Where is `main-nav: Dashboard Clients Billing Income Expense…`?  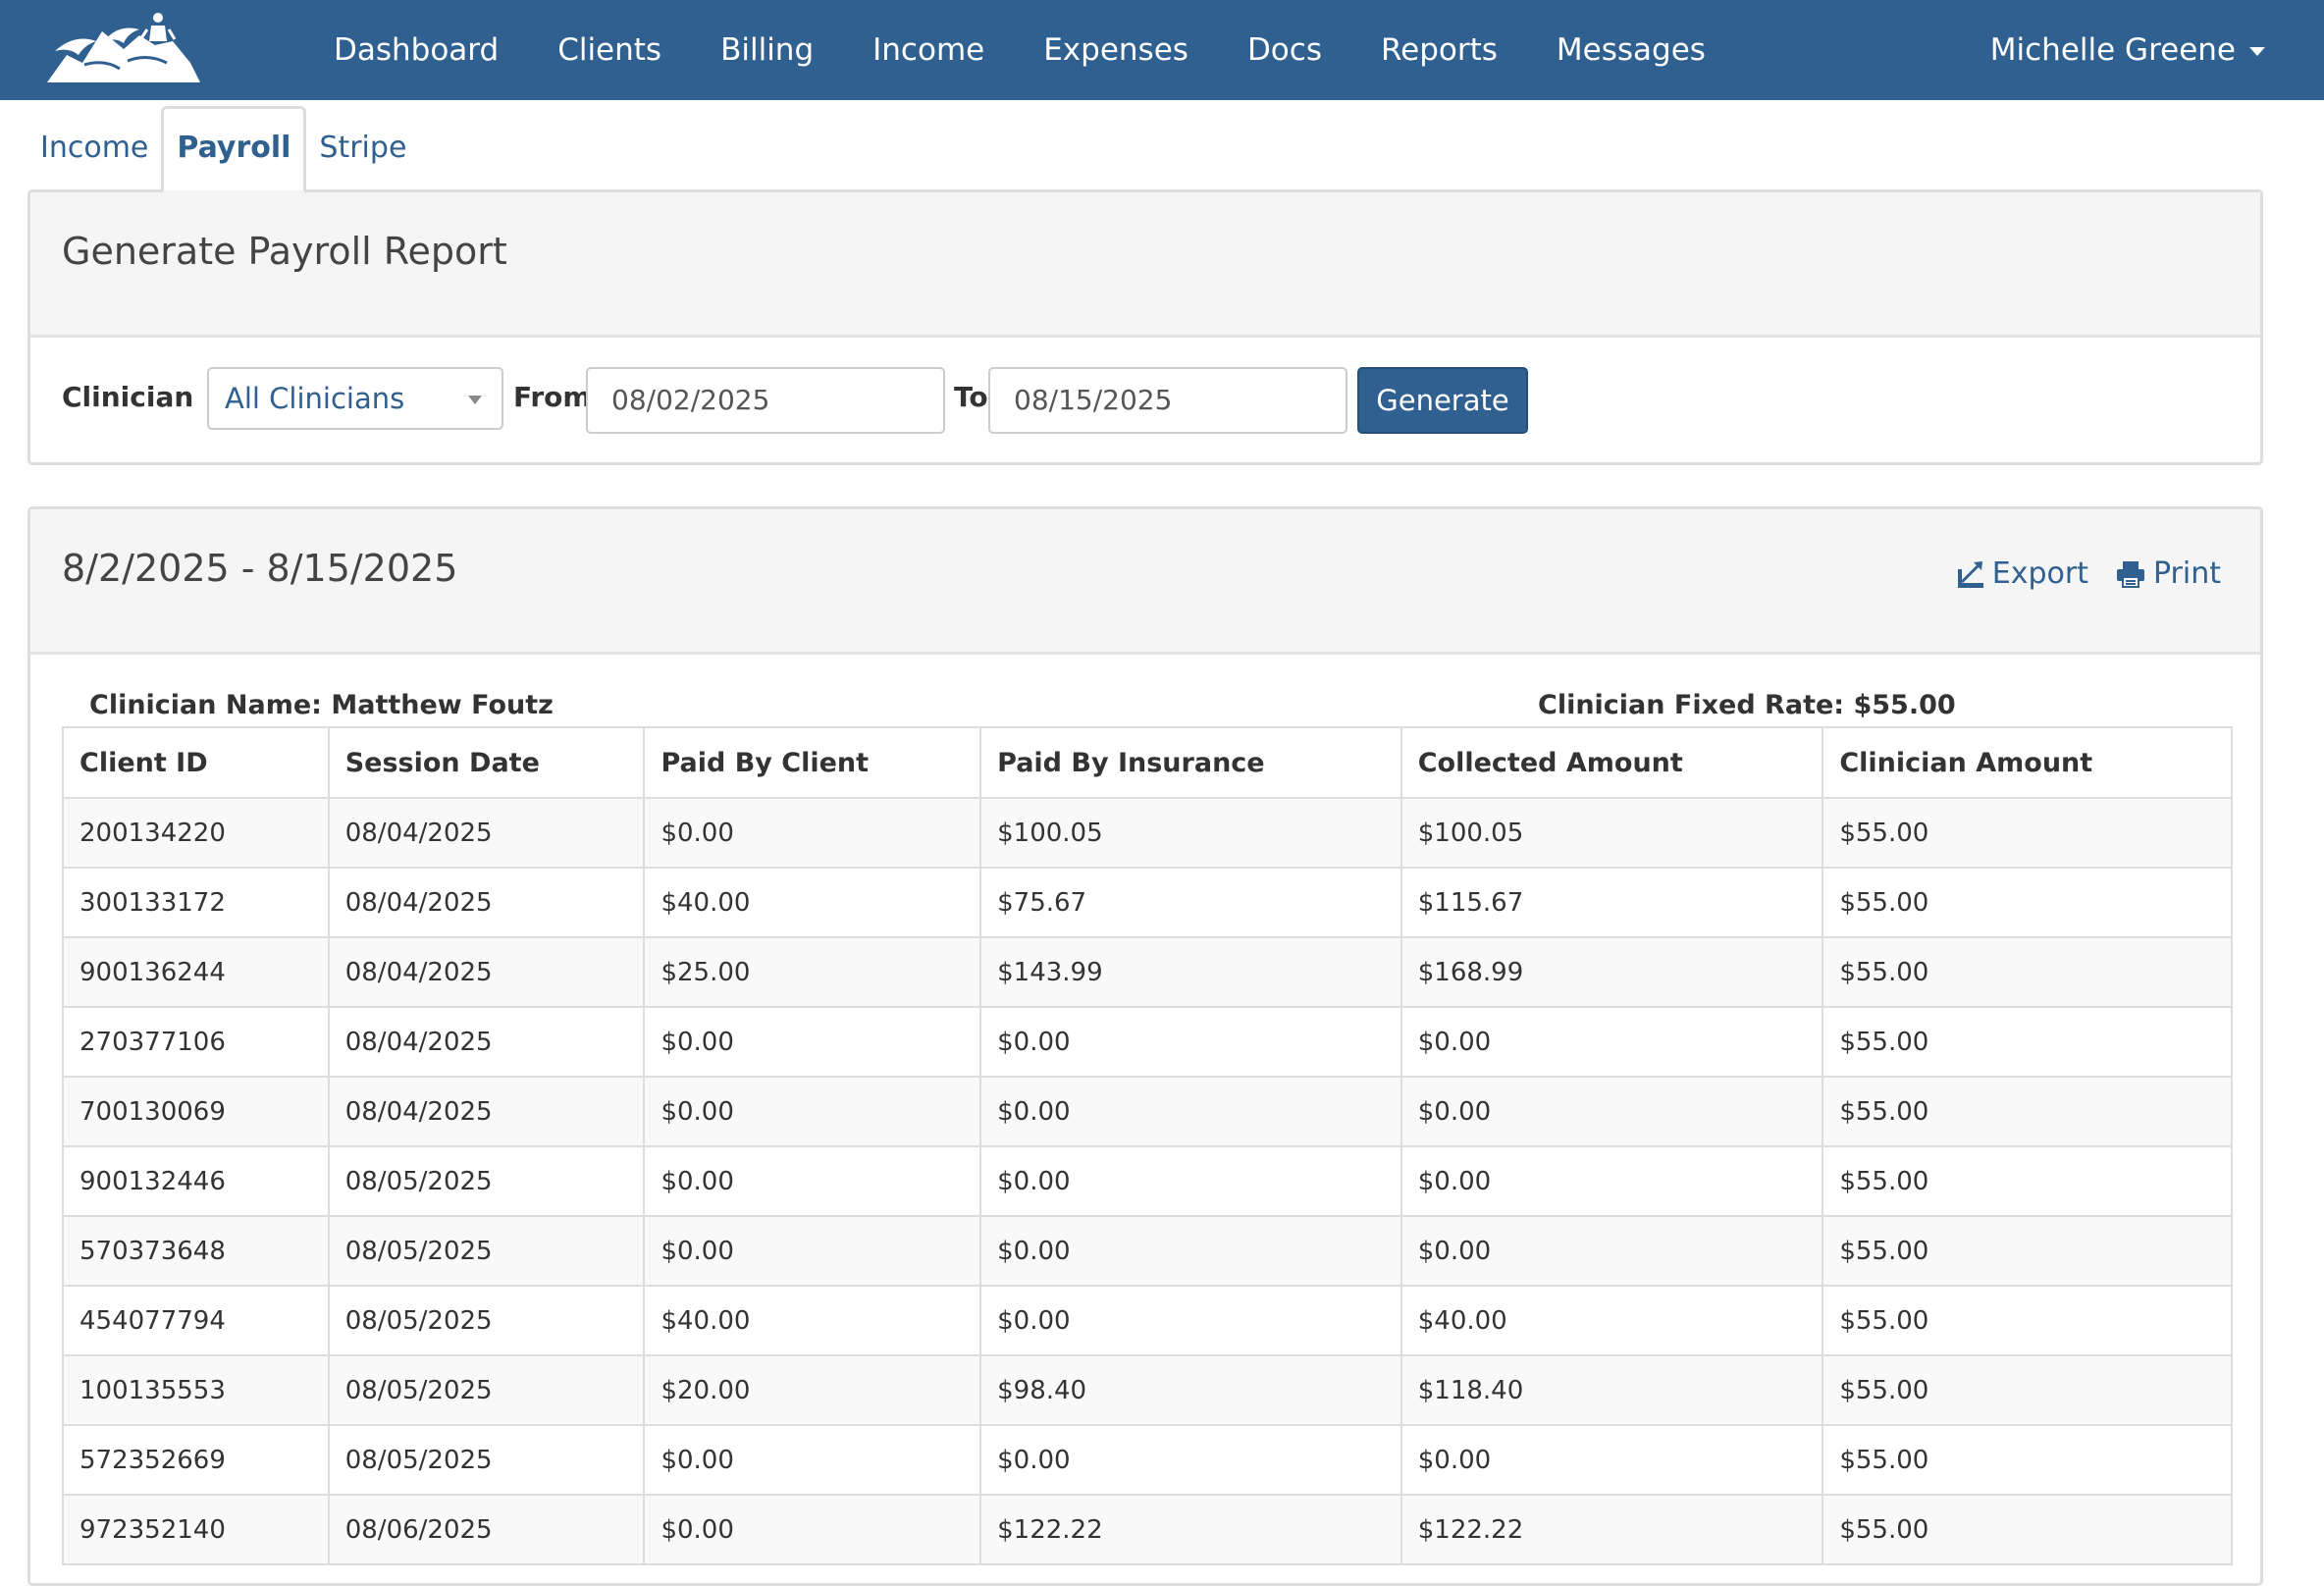
main-nav: Dashboard Clients Billing Income Expense… is located at coordinates (1049, 50).